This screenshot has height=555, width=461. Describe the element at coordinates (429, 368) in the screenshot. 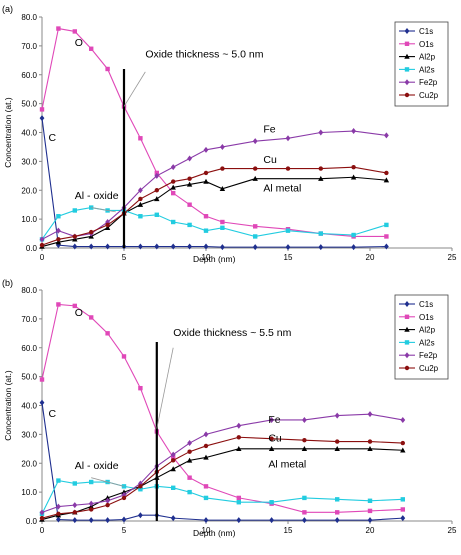

I see `legend-entry: Cu2p` at that location.